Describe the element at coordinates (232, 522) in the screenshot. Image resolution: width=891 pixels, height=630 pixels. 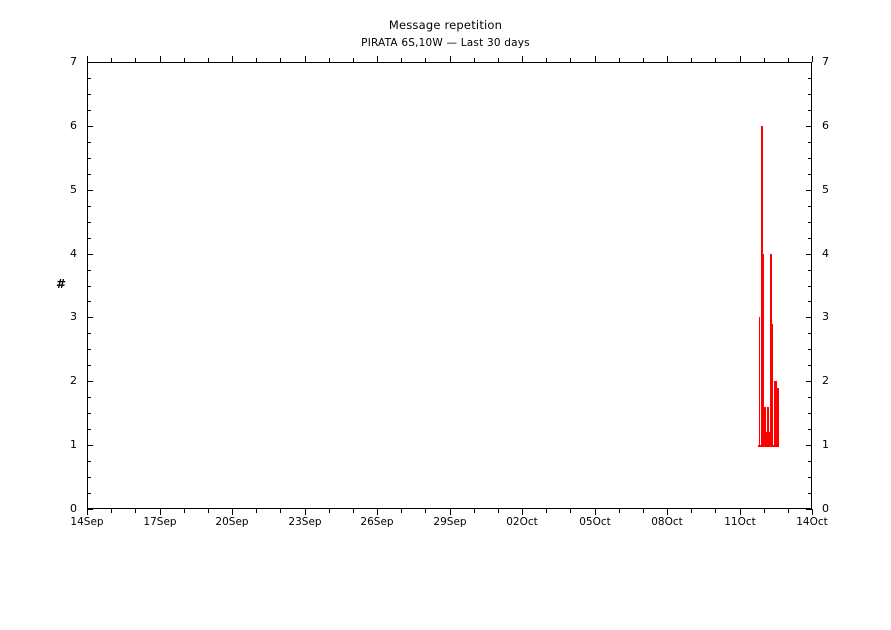
I see `x-tick-label: 20Sep` at that location.